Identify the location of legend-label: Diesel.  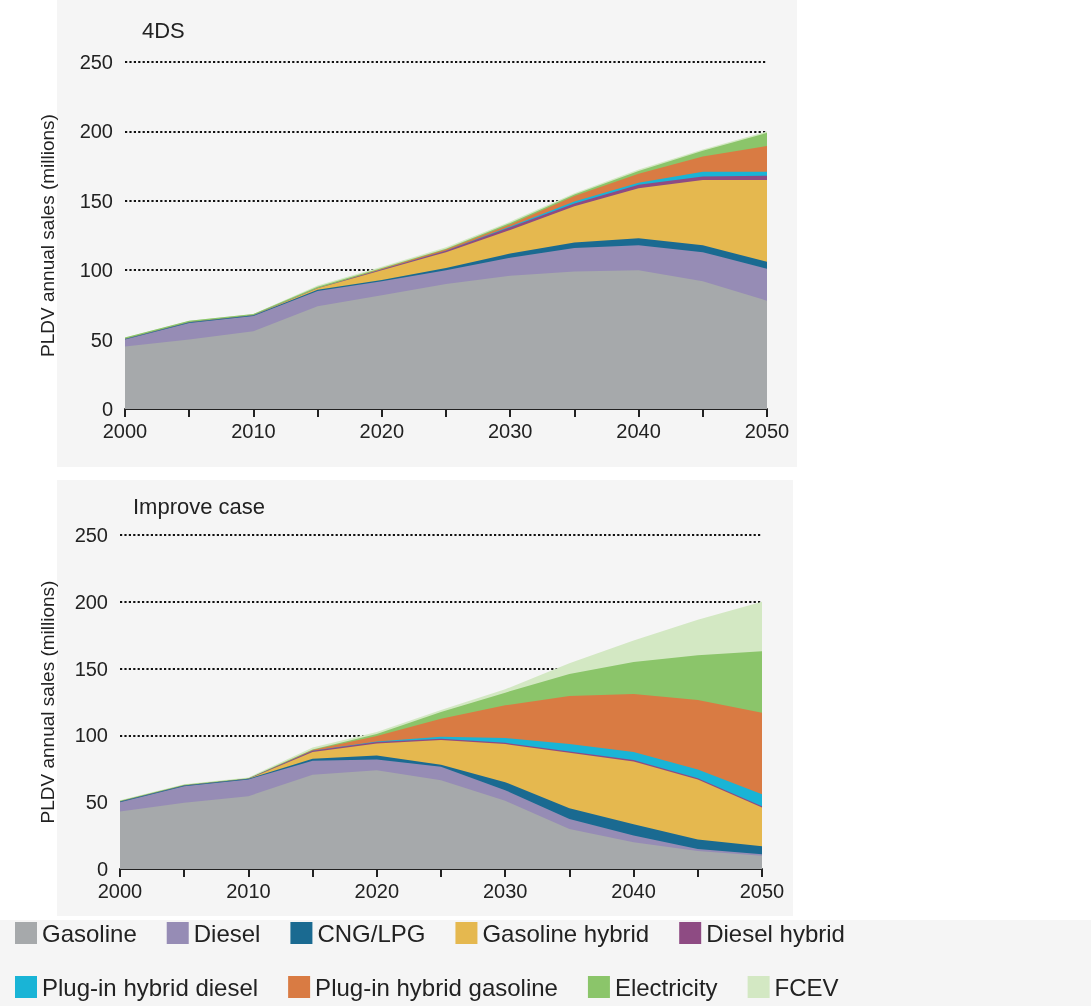
(227, 933).